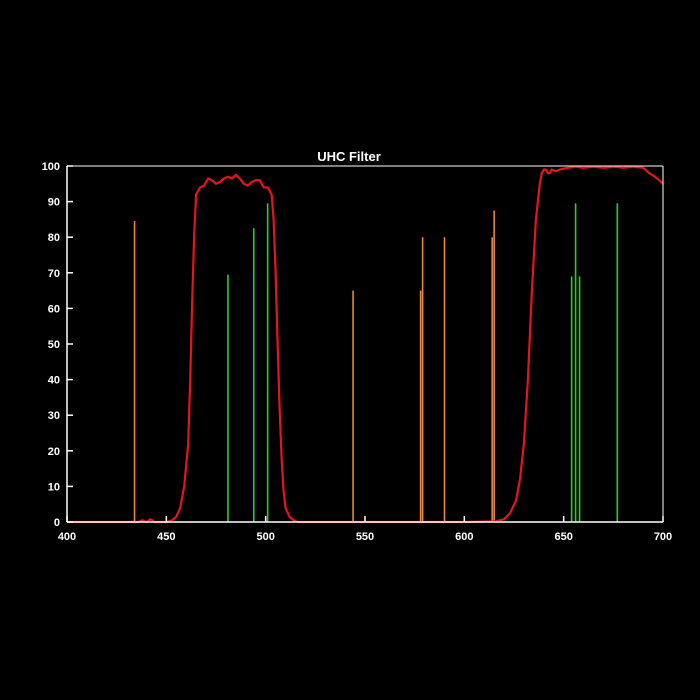  I want to click on x-tick-label: 550, so click(365, 537).